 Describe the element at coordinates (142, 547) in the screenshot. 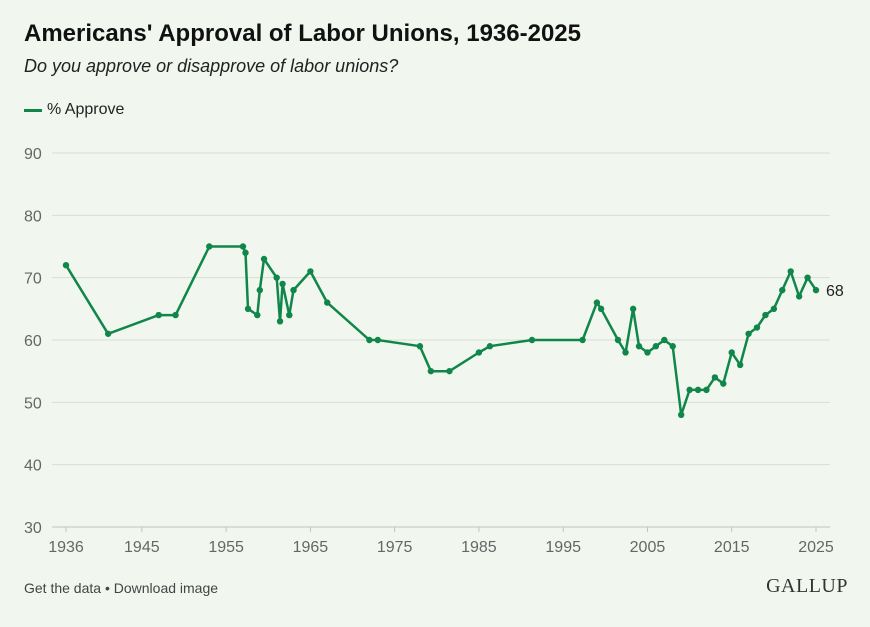

I see `x-tick-label: 1945` at that location.